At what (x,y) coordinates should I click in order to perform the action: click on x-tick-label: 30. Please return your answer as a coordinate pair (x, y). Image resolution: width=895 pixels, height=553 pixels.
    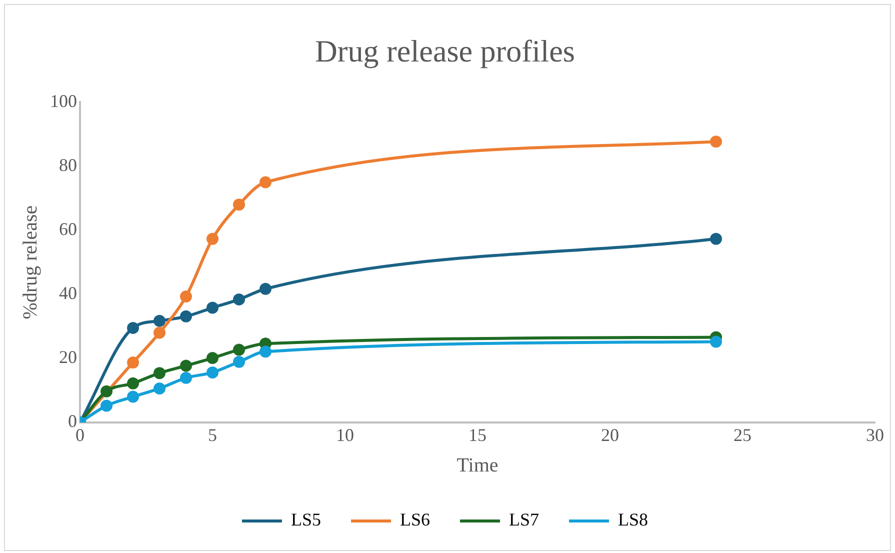
    Looking at the image, I should click on (875, 434).